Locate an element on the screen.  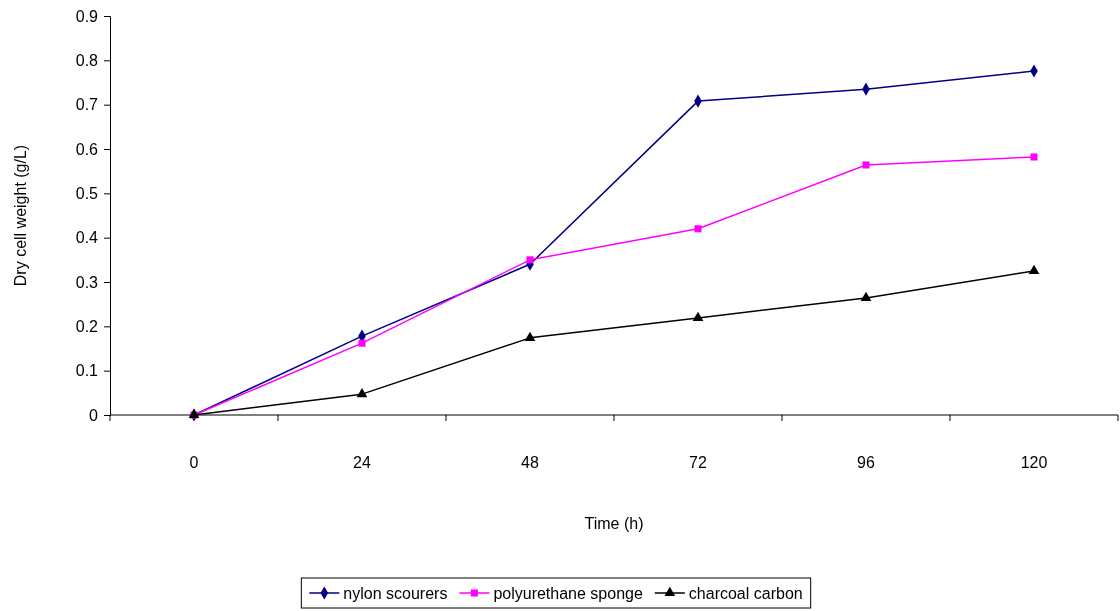
x-tick-label: 72 is located at coordinates (698, 462).